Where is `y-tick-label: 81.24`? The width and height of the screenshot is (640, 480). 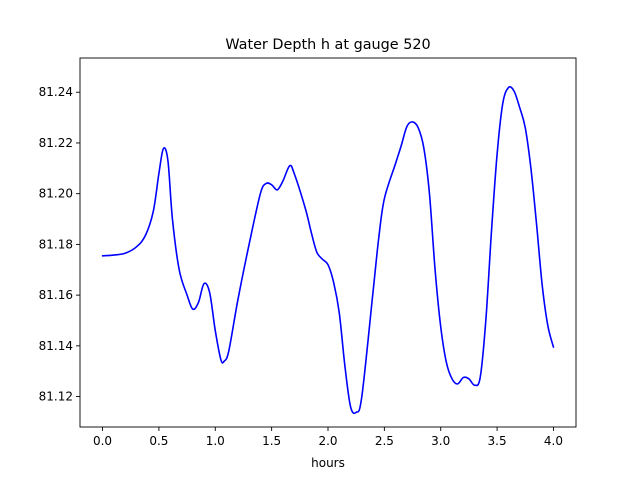 y-tick-label: 81.24 is located at coordinates (56, 92).